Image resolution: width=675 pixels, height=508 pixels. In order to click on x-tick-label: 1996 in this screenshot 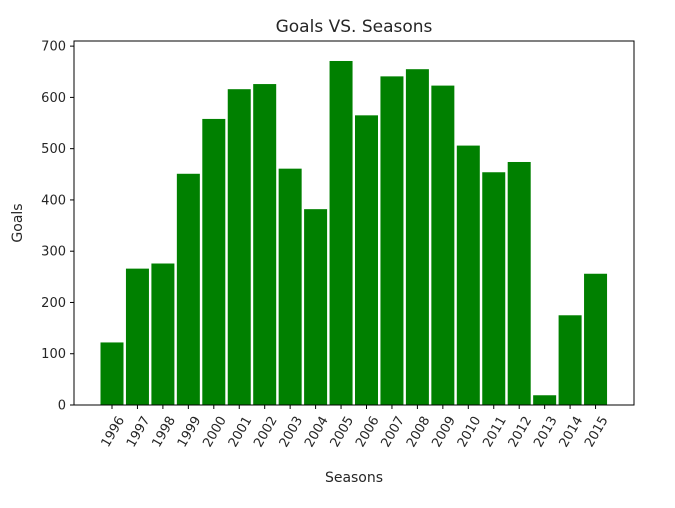, I will do `click(114, 432)`.